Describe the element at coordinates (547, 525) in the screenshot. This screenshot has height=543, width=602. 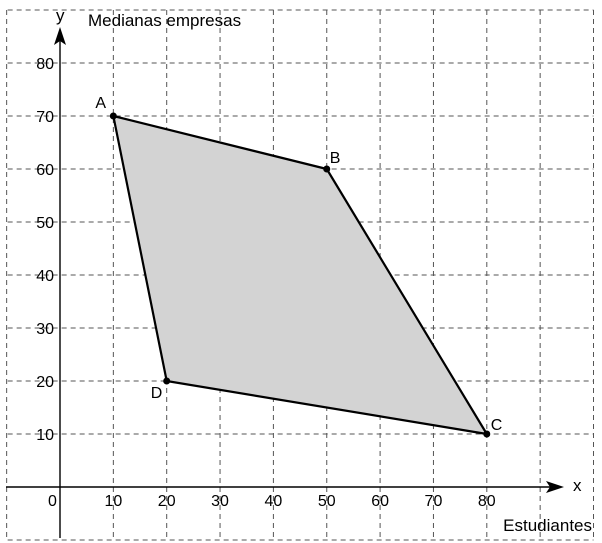
I see `x-axis-title: Estudiantes` at that location.